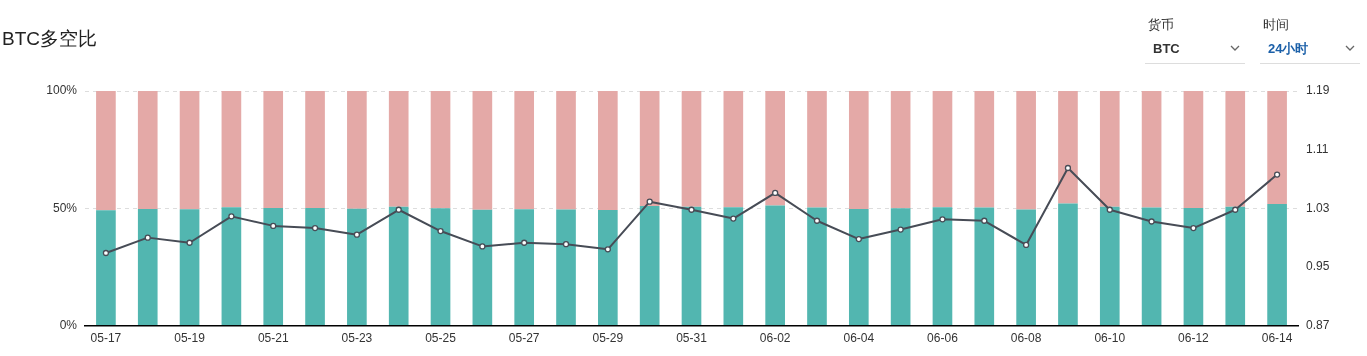 Image resolution: width=1367 pixels, height=356 pixels. What do you see at coordinates (1166, 48) in the screenshot?
I see `text: BTC` at bounding box center [1166, 48].